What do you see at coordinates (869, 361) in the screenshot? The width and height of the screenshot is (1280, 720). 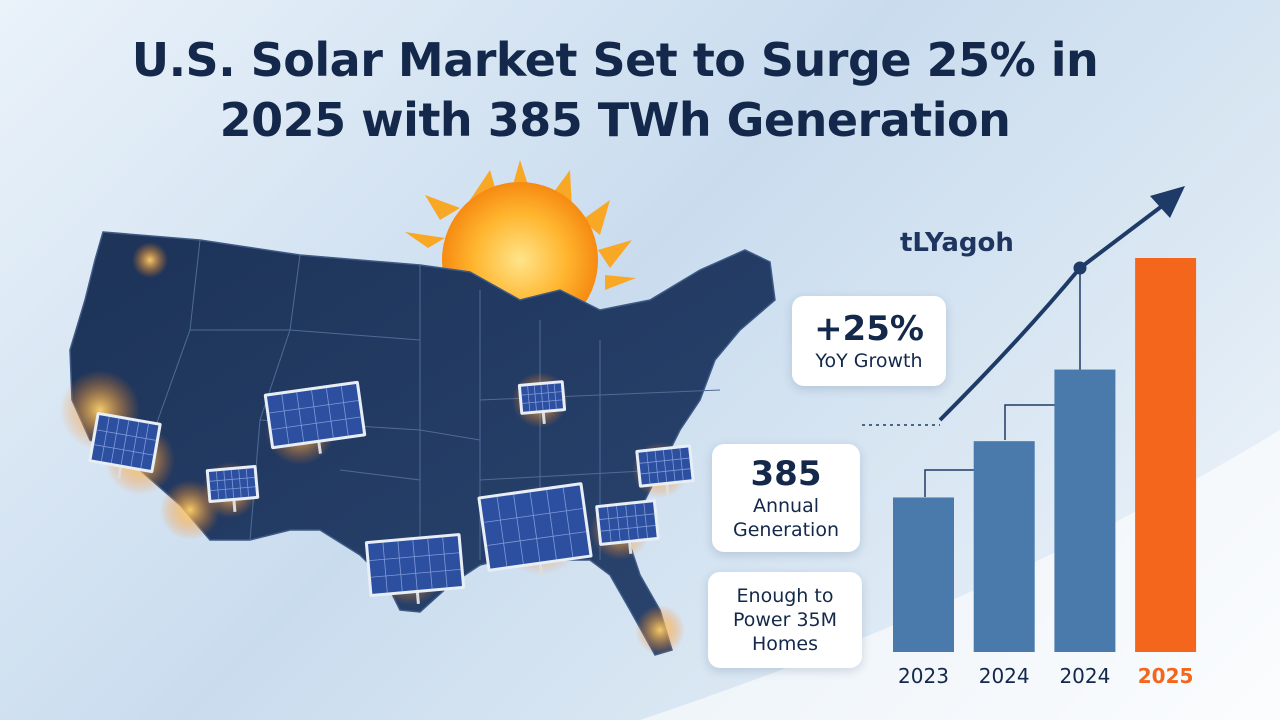 I see `callout-text: YoY Growth` at bounding box center [869, 361].